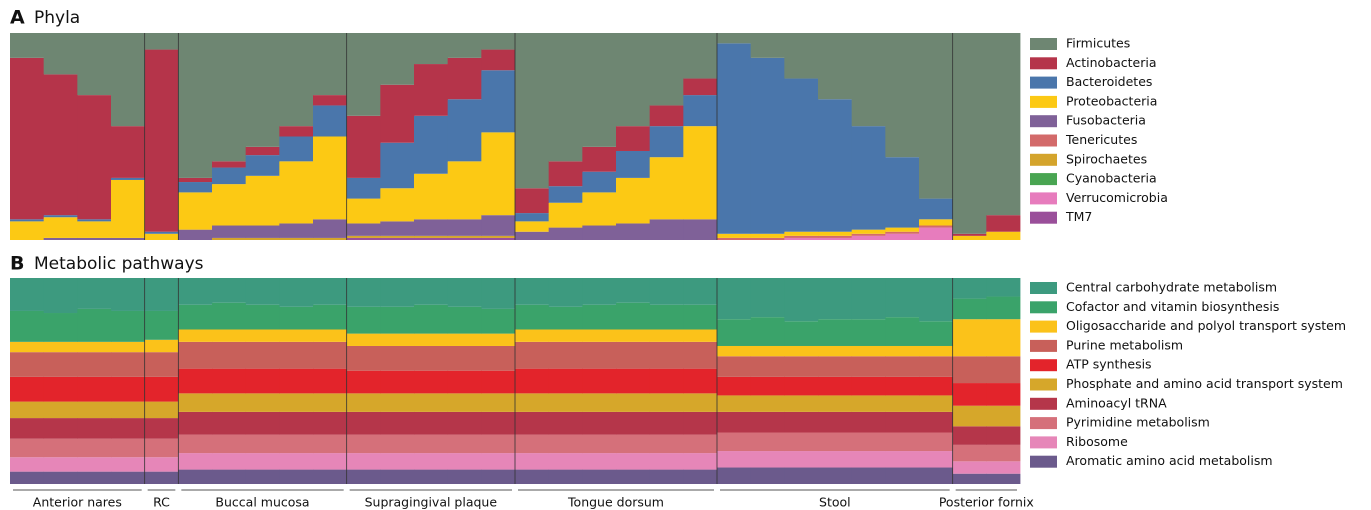 The width and height of the screenshot is (1371, 510). I want to click on legend-label: Verrucomicrobia, so click(1117, 197).